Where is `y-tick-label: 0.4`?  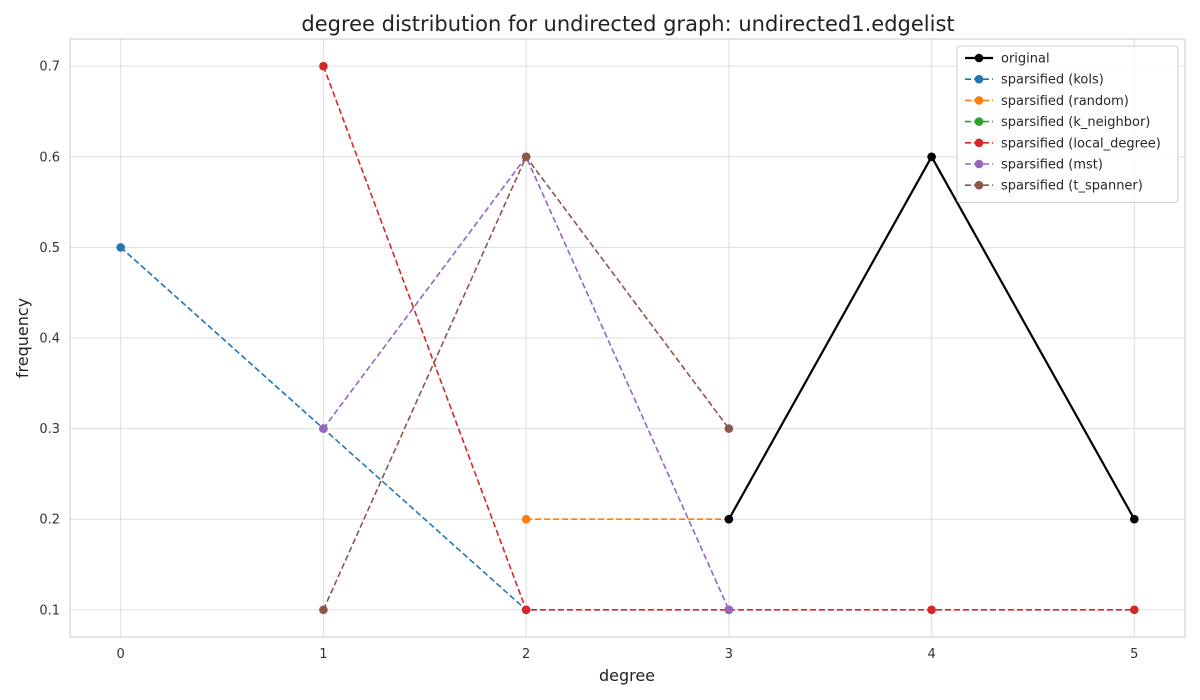 y-tick-label: 0.4 is located at coordinates (49, 339).